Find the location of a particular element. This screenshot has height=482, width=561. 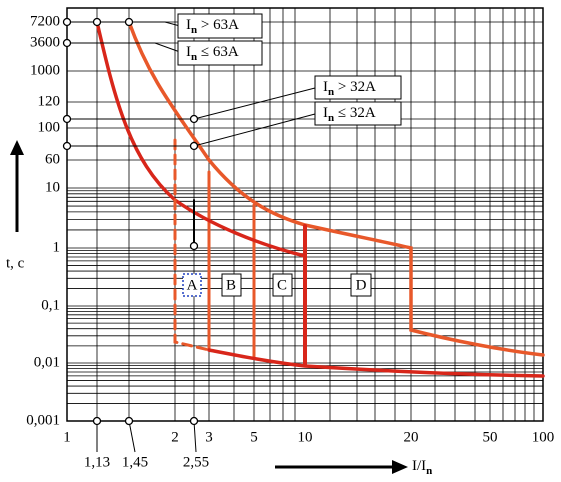

zone-label: C is located at coordinates (282, 285).